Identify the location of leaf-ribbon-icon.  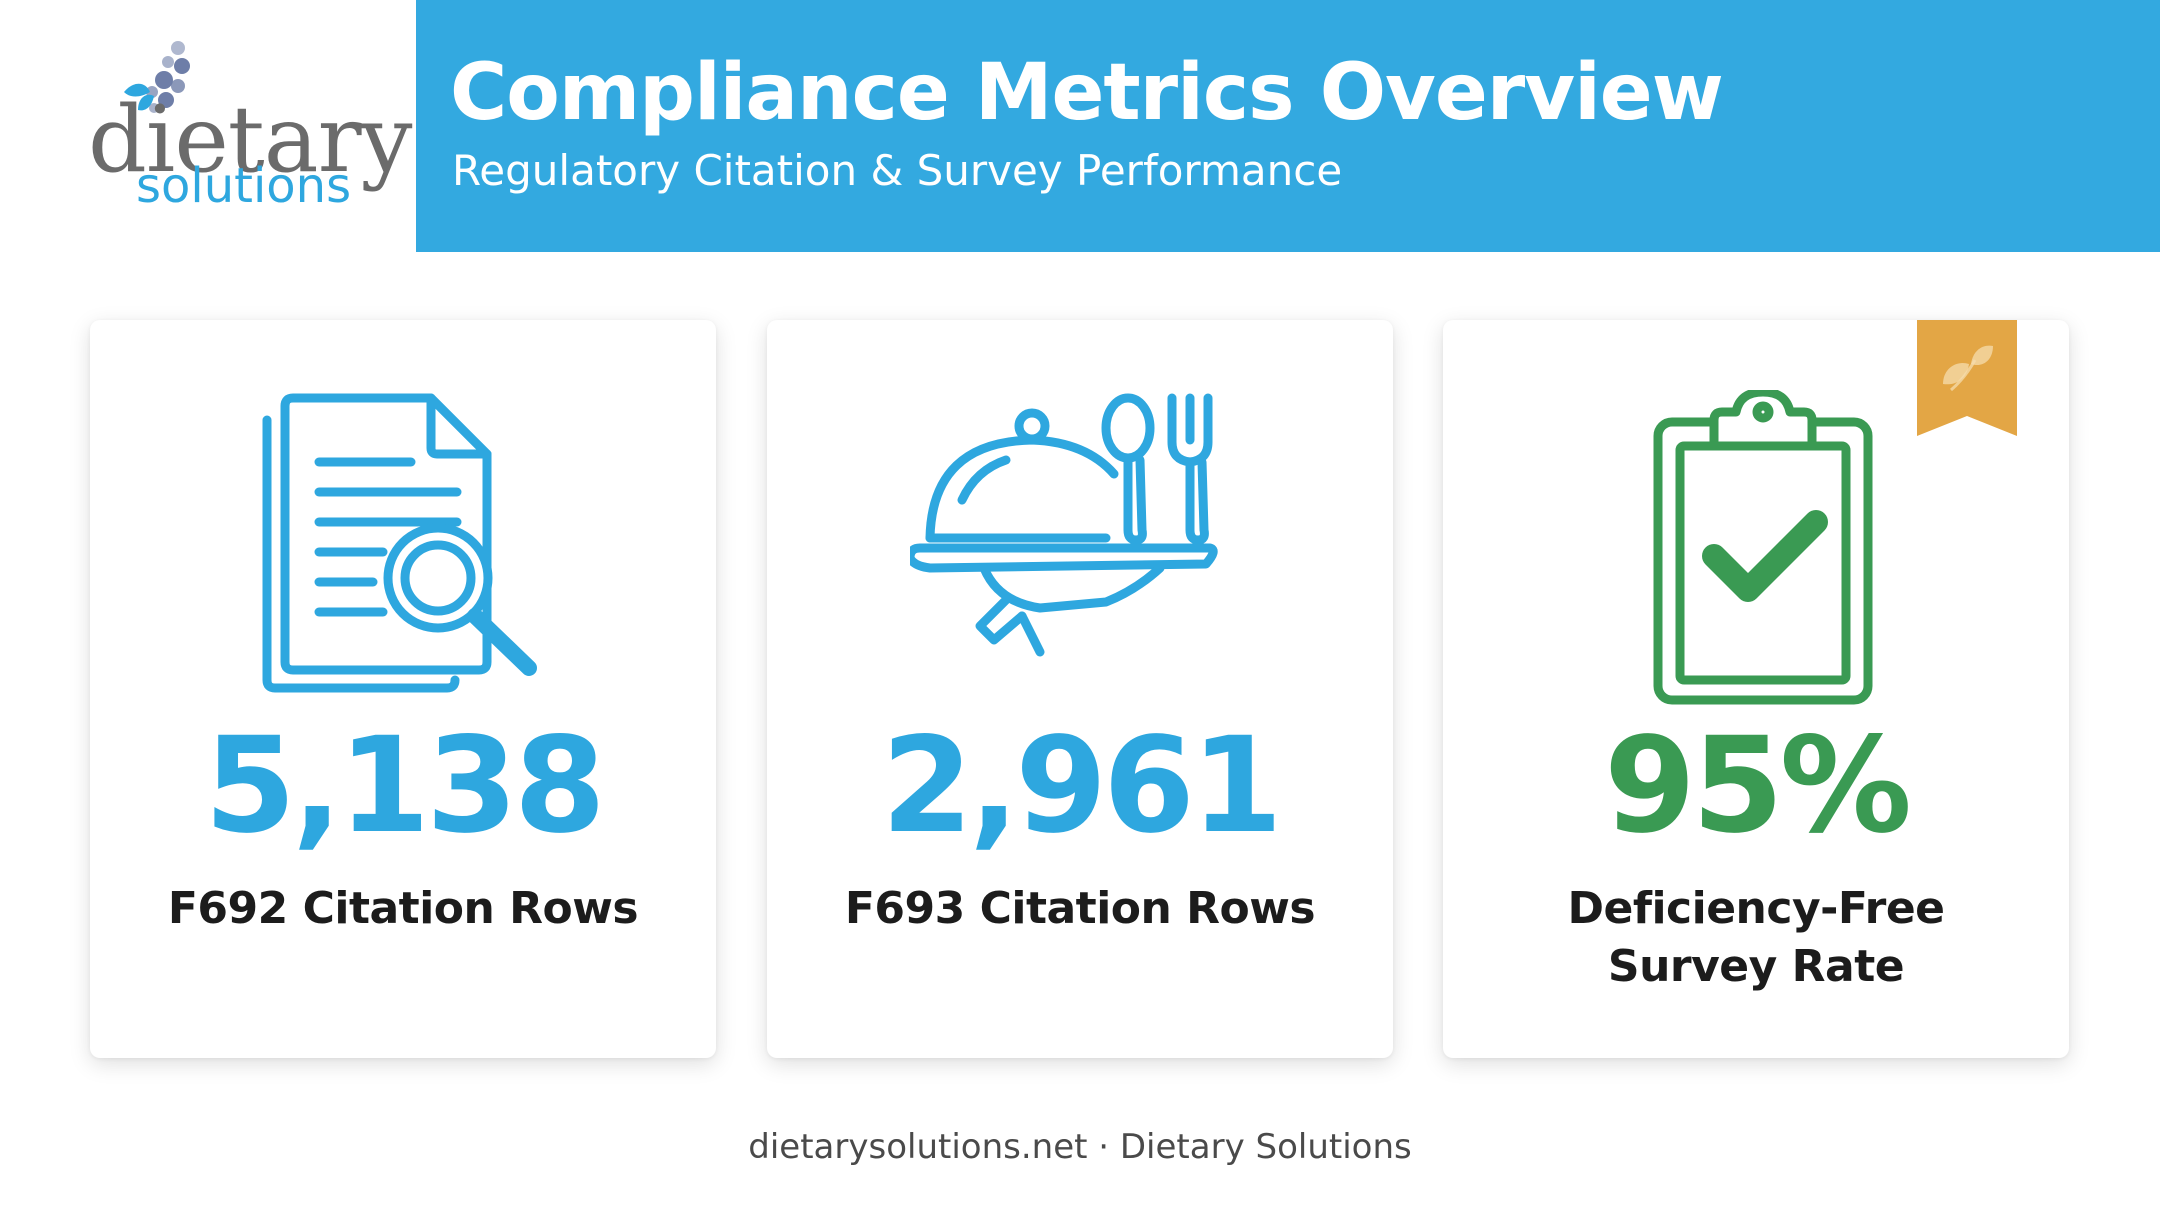
(1967, 378).